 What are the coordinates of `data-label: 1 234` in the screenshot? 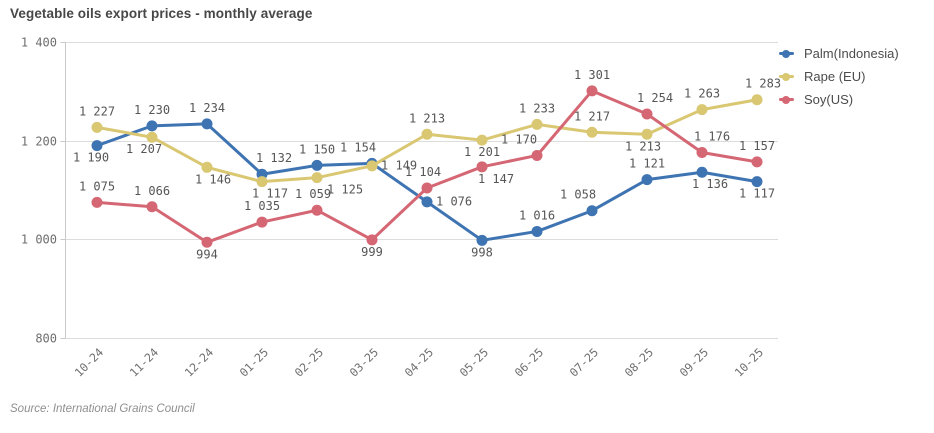 It's located at (207, 108).